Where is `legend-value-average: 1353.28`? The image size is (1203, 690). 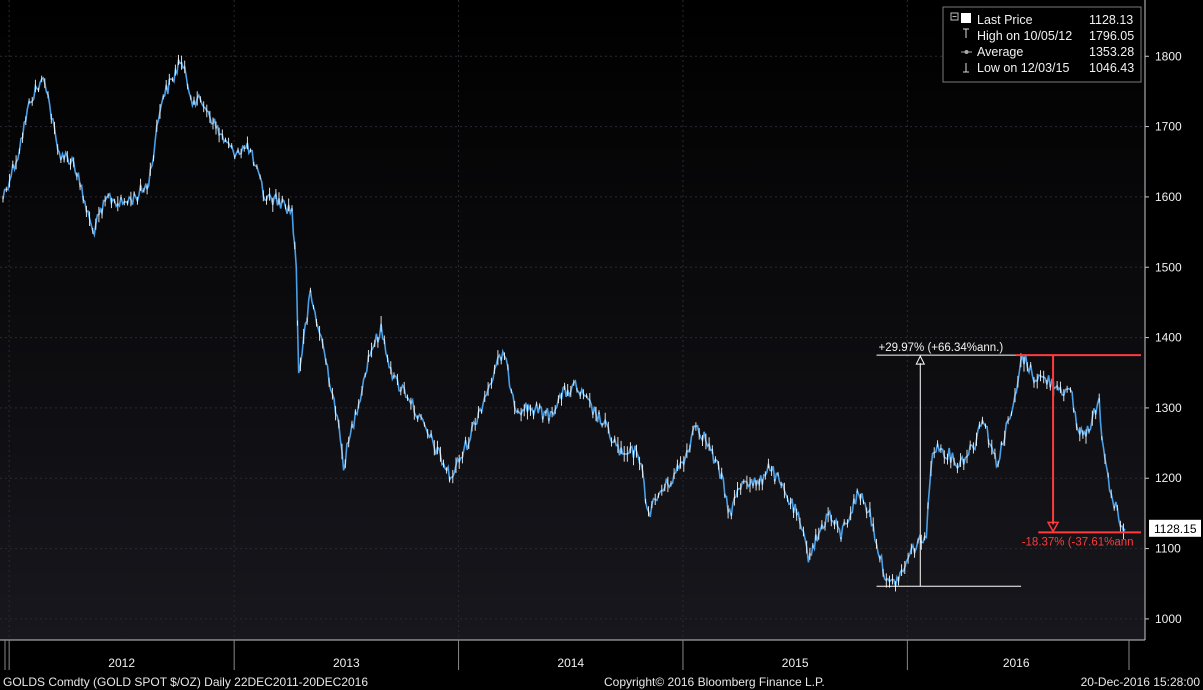 legend-value-average: 1353.28 is located at coordinates (1111, 52).